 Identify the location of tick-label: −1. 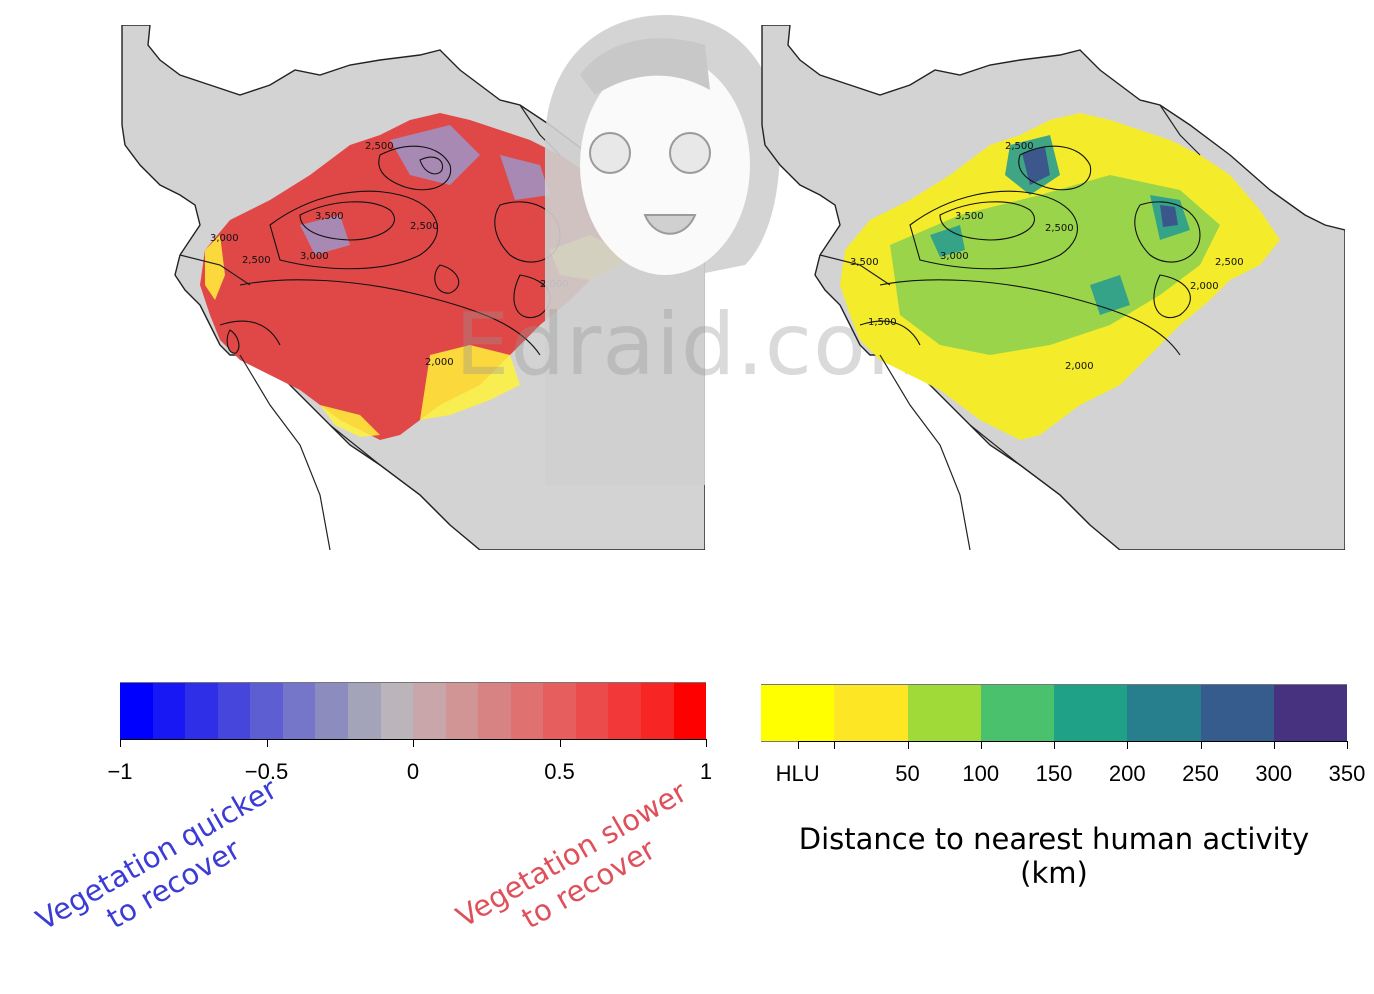
(120, 771).